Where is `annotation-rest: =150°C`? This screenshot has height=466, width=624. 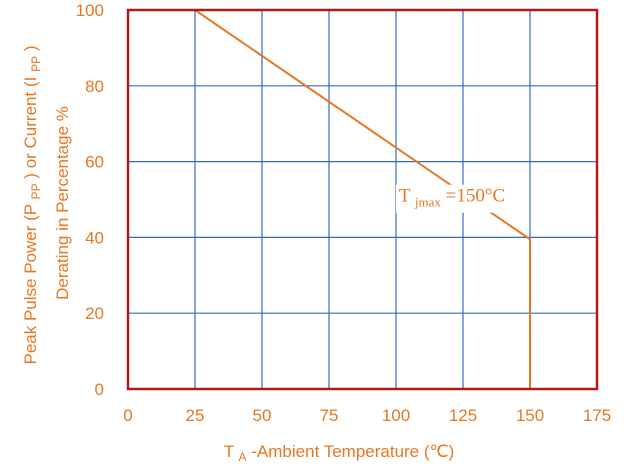 annotation-rest: =150°C is located at coordinates (476, 196).